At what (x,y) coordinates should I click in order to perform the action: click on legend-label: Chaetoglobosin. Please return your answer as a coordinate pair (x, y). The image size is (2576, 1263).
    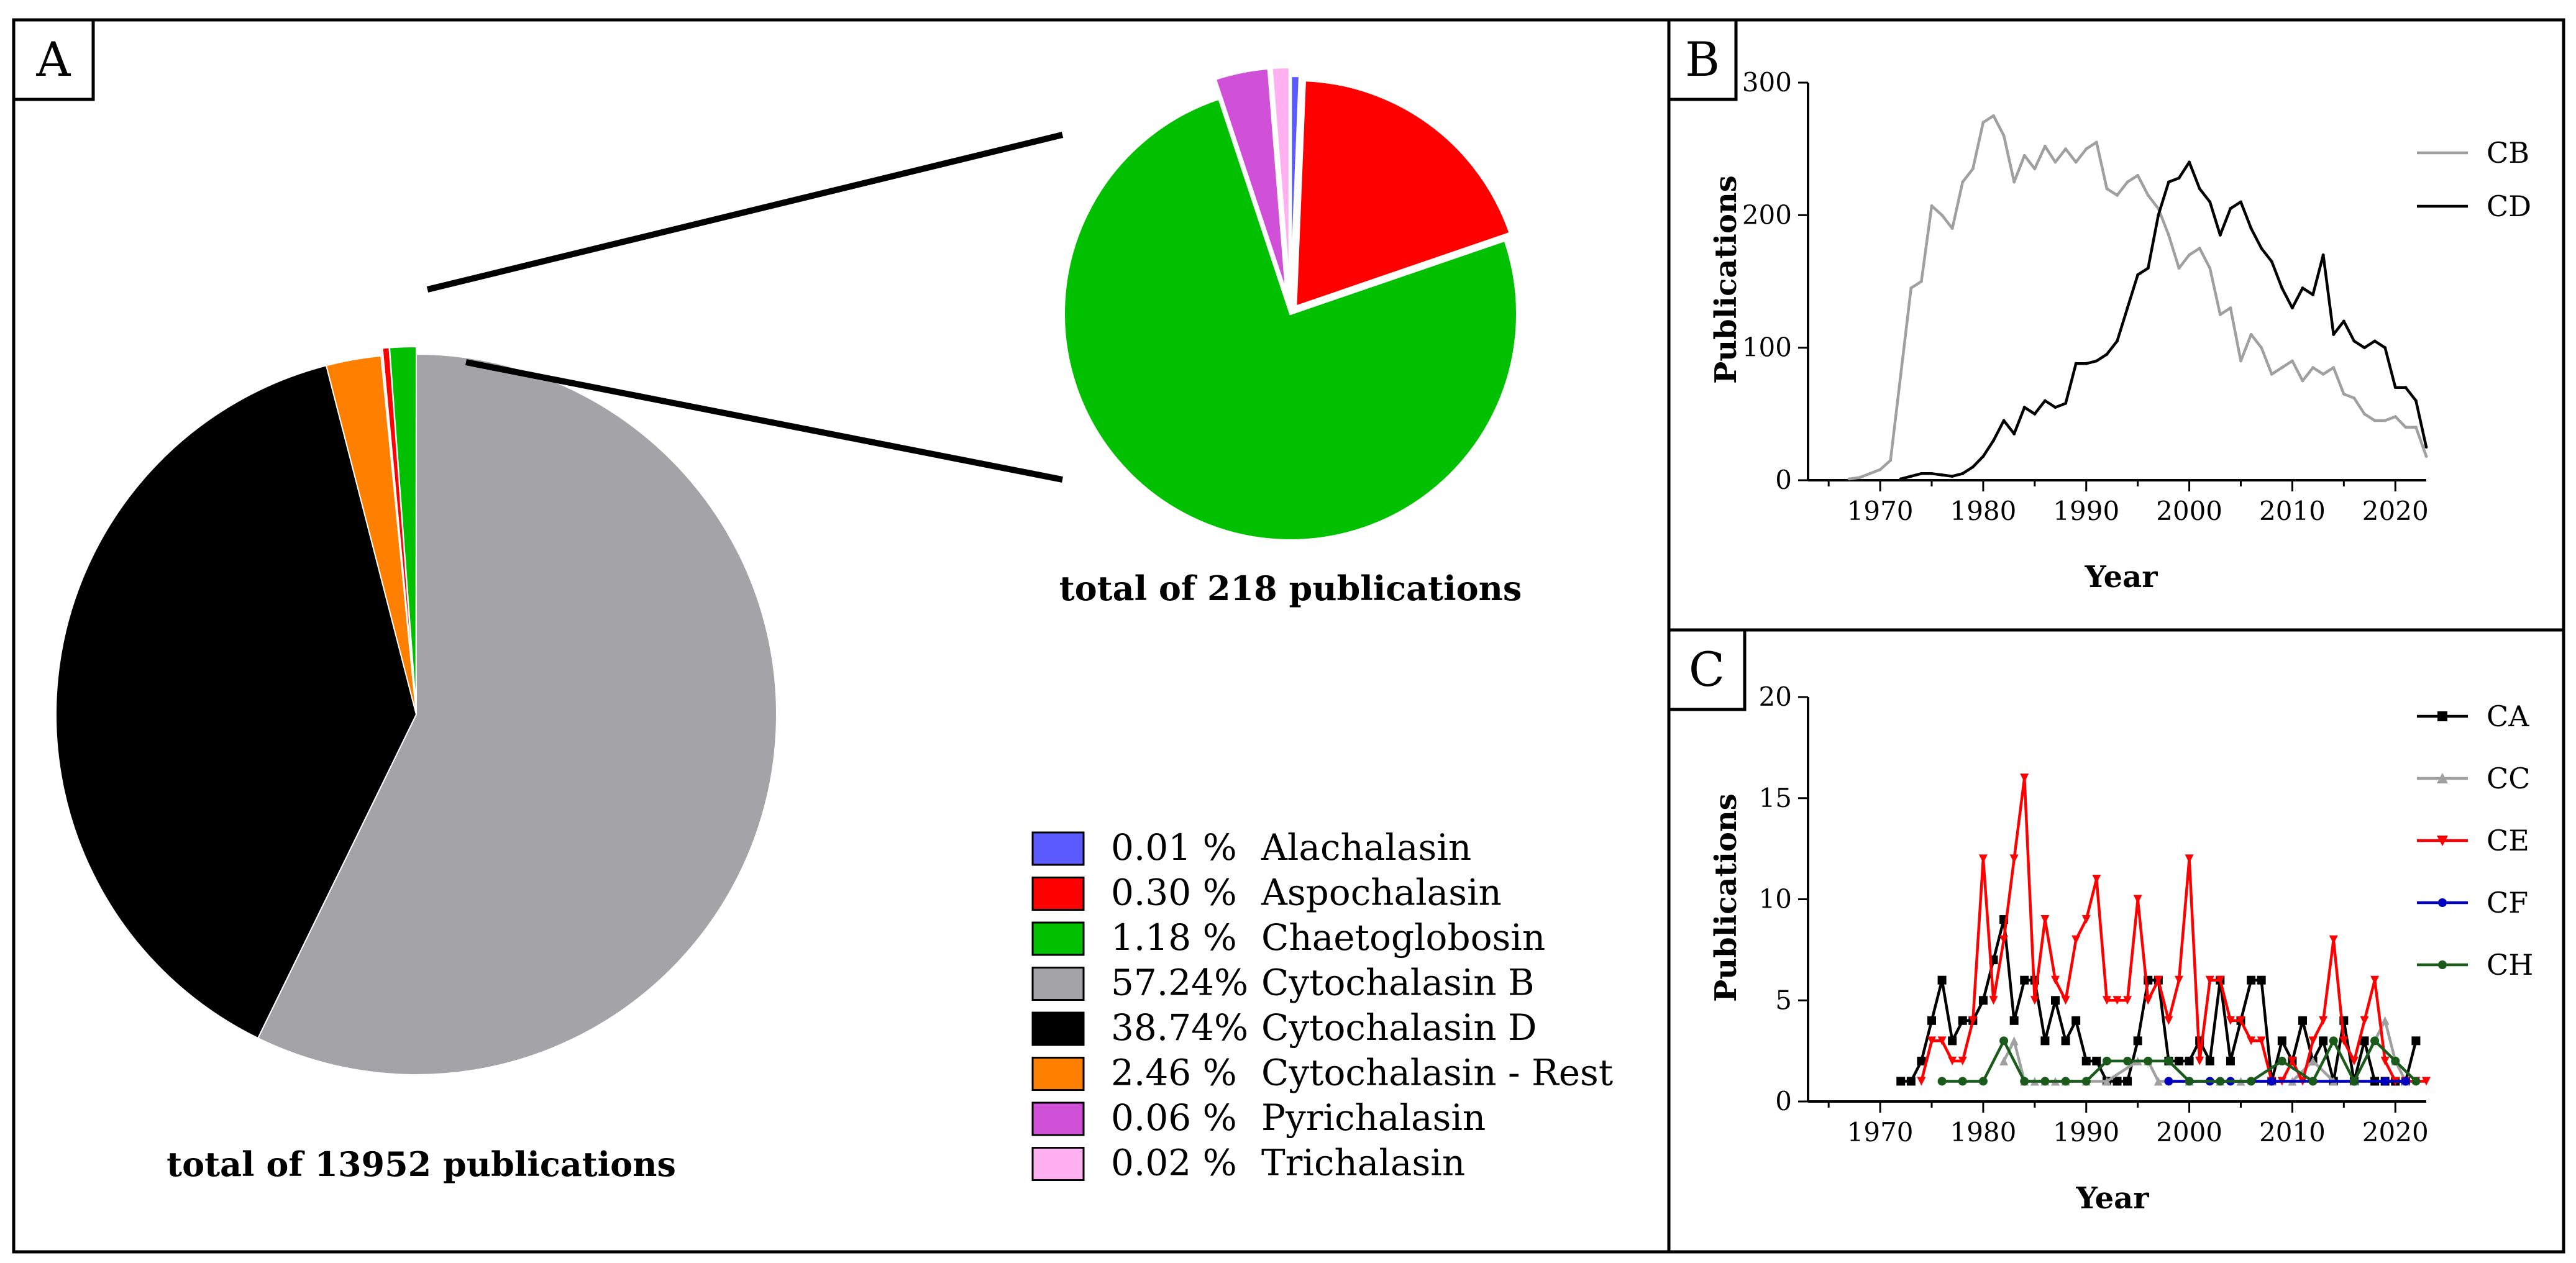
    Looking at the image, I should click on (1403, 938).